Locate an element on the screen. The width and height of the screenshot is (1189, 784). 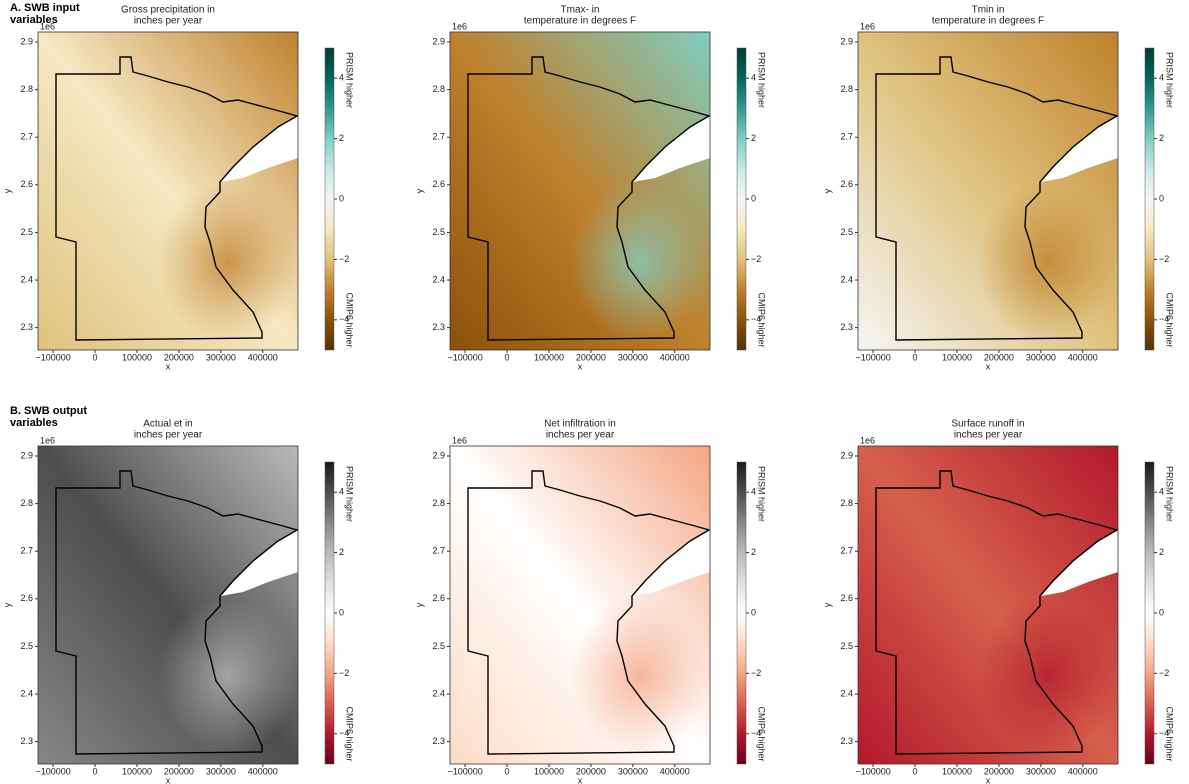
panel-title: Net infiltration in is located at coordinates (580, 424).